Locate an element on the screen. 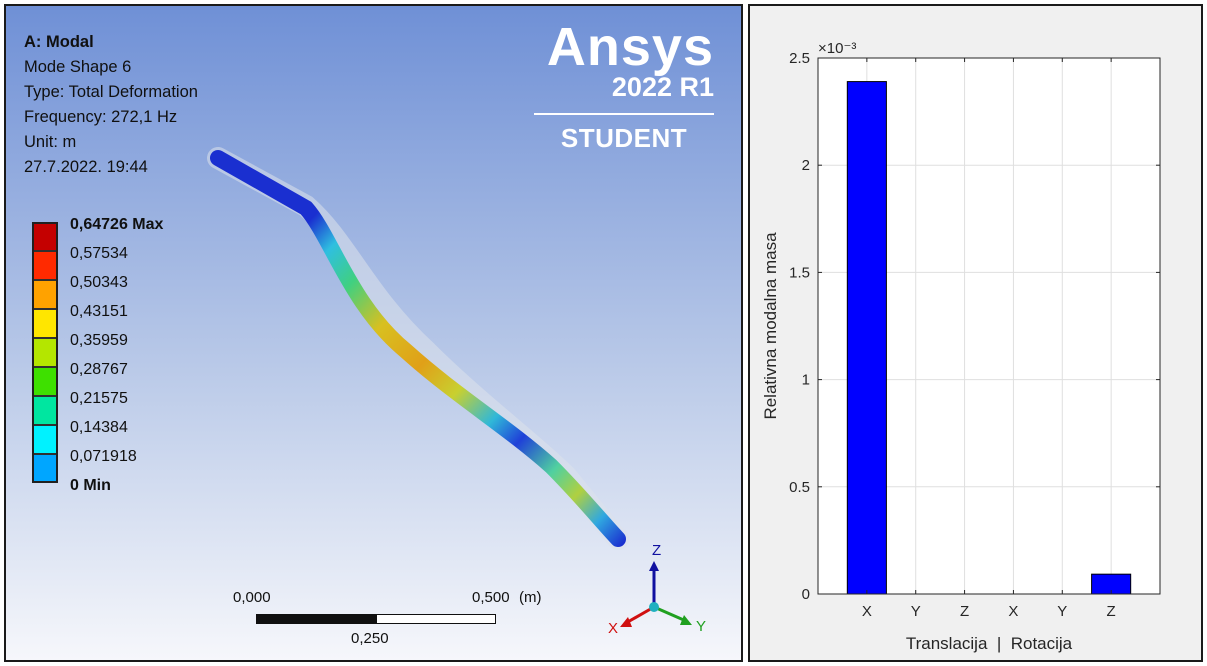 This screenshot has width=1207, height=666. triad-y-label: Y is located at coordinates (701, 626).